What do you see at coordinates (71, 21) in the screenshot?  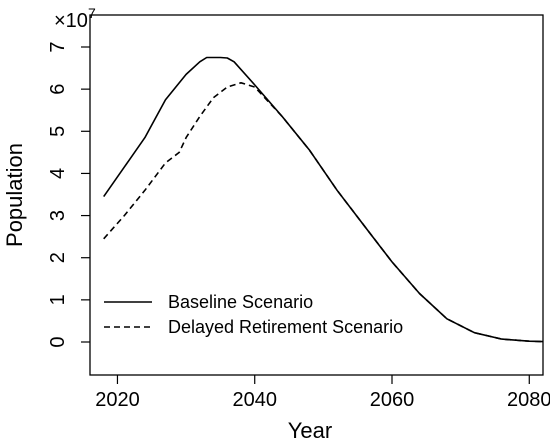 I see `y-multiplier-base: ×10` at bounding box center [71, 21].